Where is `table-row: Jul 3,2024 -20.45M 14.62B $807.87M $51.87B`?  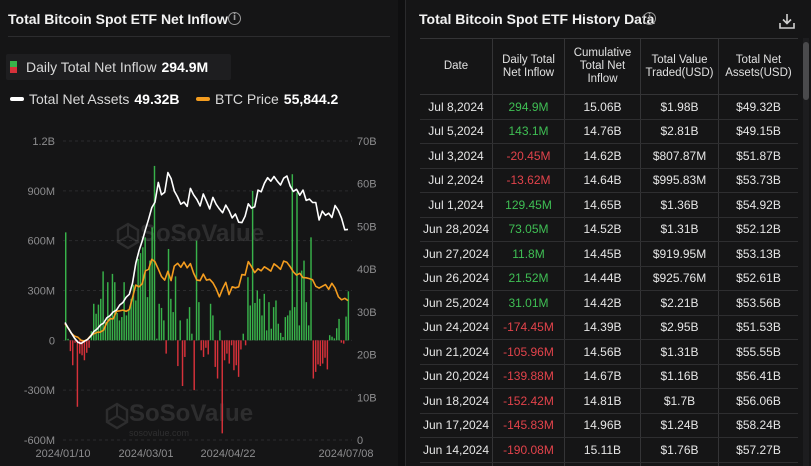 table-row: Jul 3,2024 -20.45M 14.62B $807.87M $51.87B is located at coordinates (609, 156).